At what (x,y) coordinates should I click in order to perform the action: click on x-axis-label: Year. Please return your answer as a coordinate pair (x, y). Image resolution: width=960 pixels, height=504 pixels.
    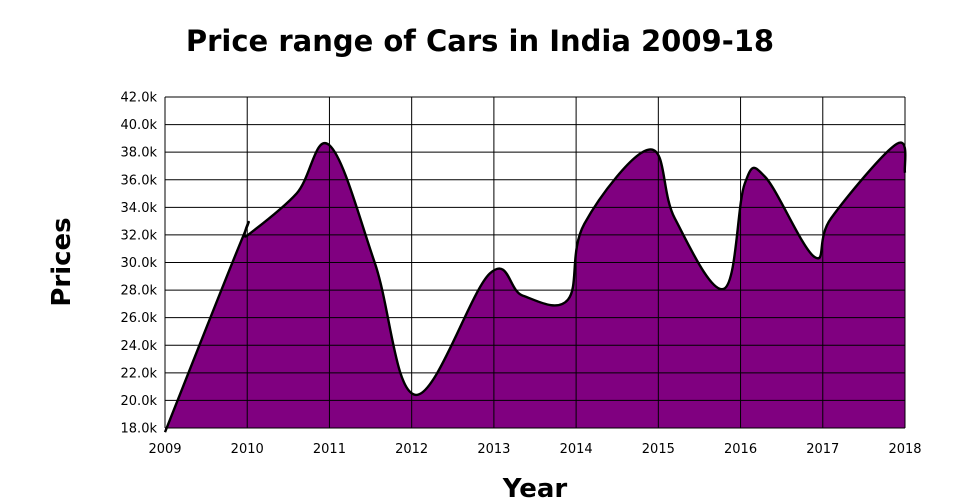
    Looking at the image, I should click on (535, 489).